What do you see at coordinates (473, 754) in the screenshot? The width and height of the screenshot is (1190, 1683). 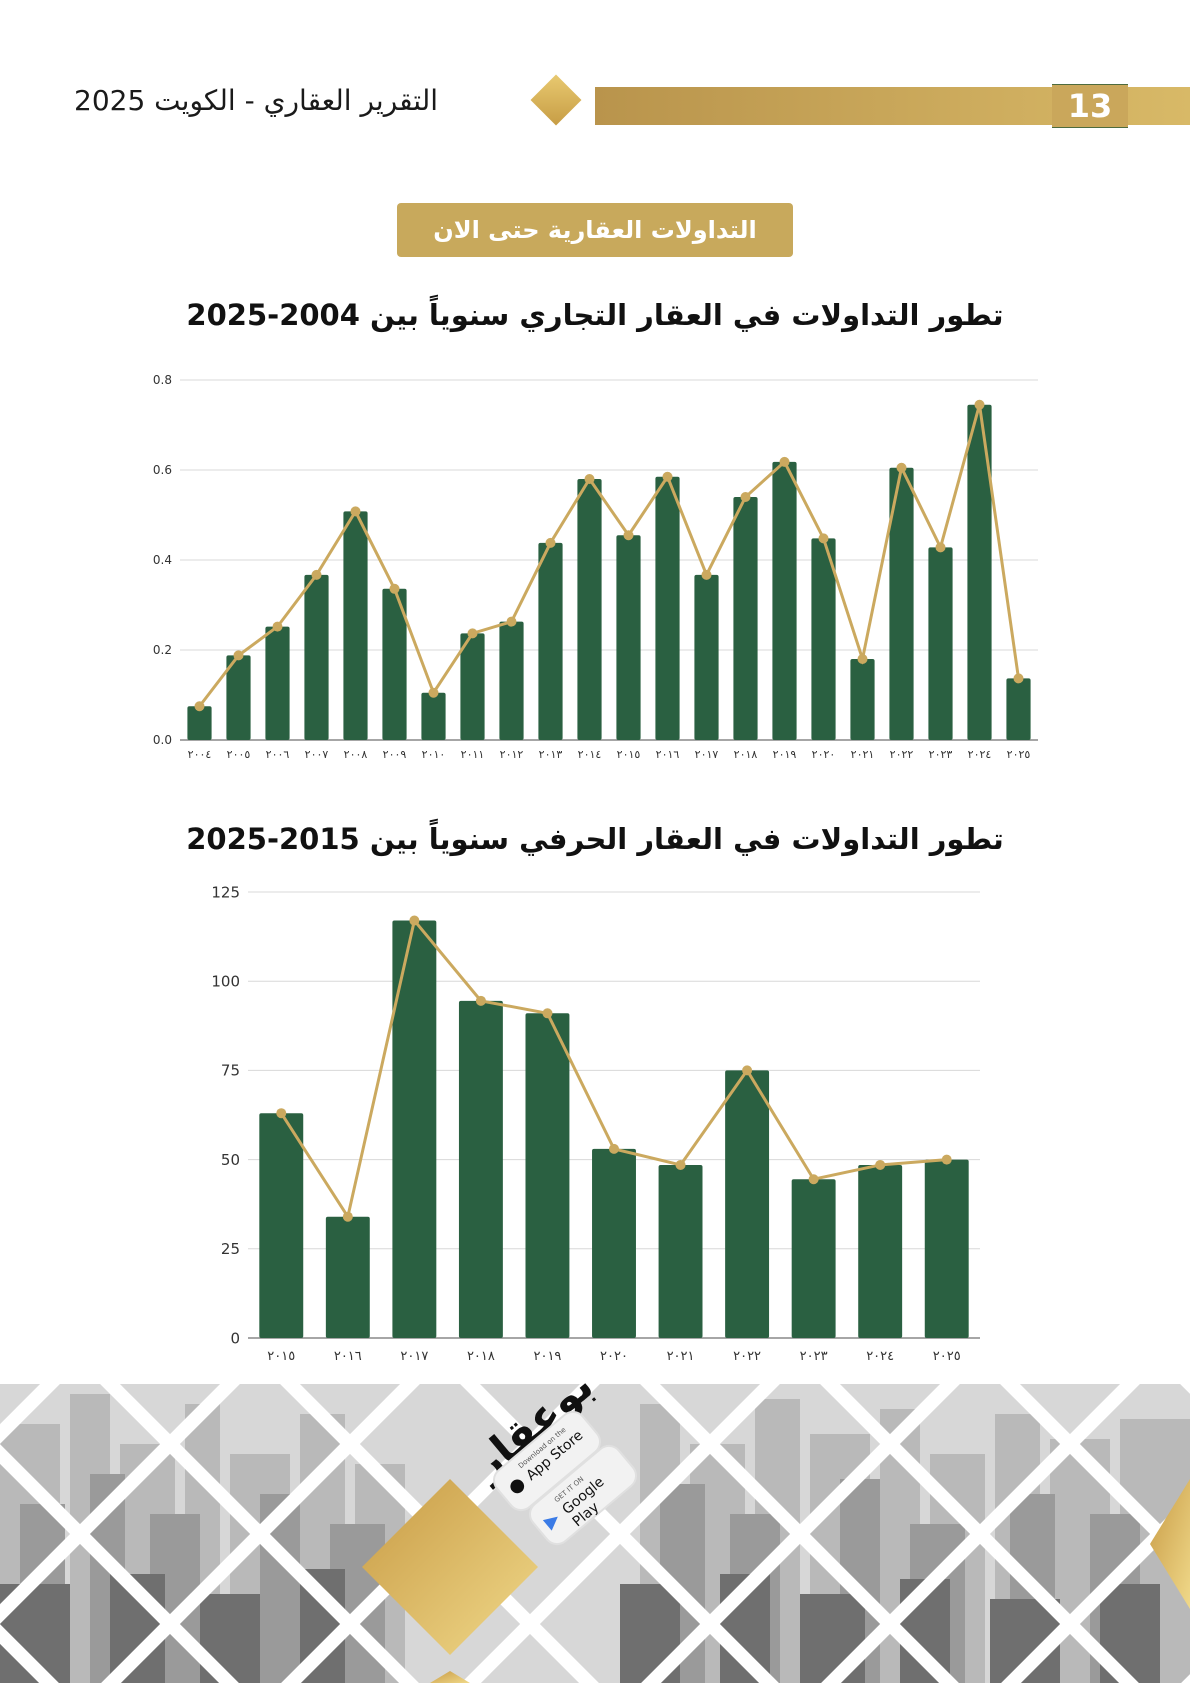 I see `x-tick-label: ٢٠١١` at bounding box center [473, 754].